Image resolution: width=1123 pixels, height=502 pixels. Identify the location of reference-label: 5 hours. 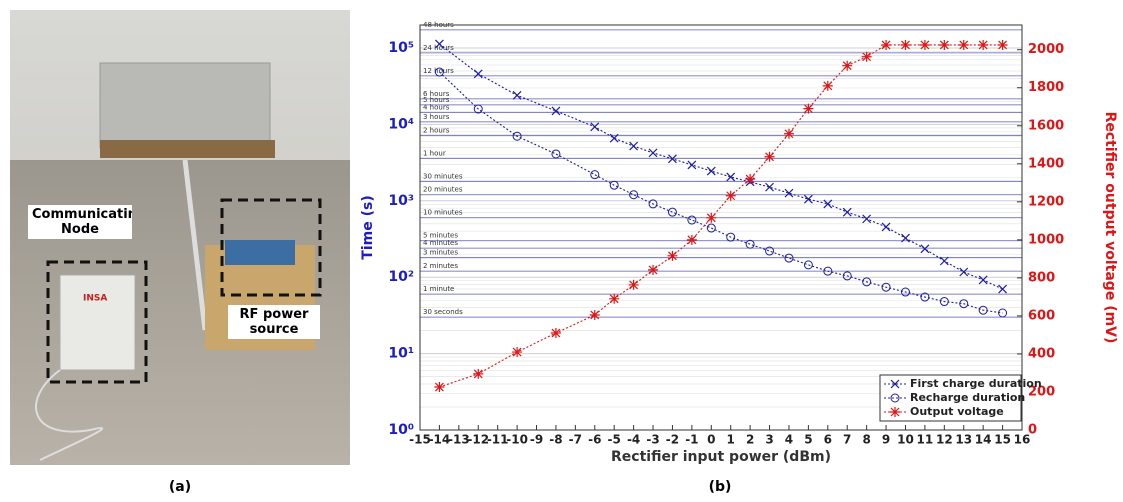
(436, 100).